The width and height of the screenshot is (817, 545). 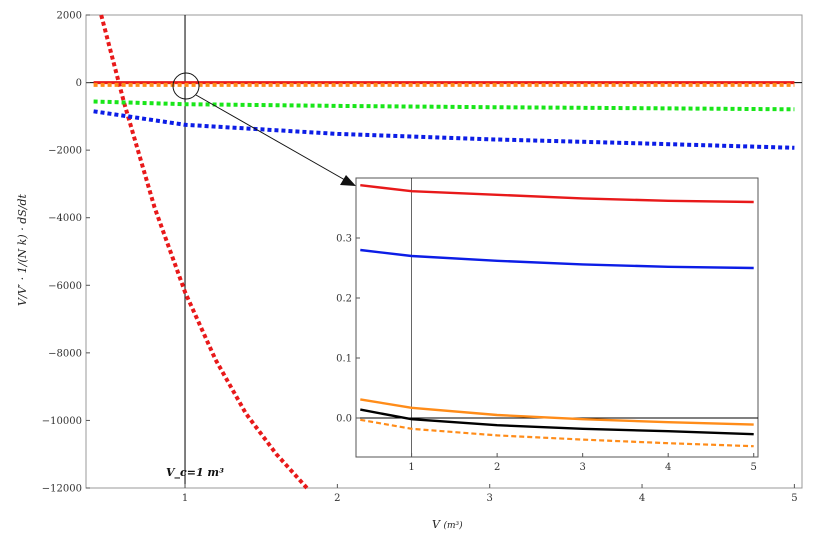 I want to click on inset-x-tick-label: 4, so click(x=668, y=467).